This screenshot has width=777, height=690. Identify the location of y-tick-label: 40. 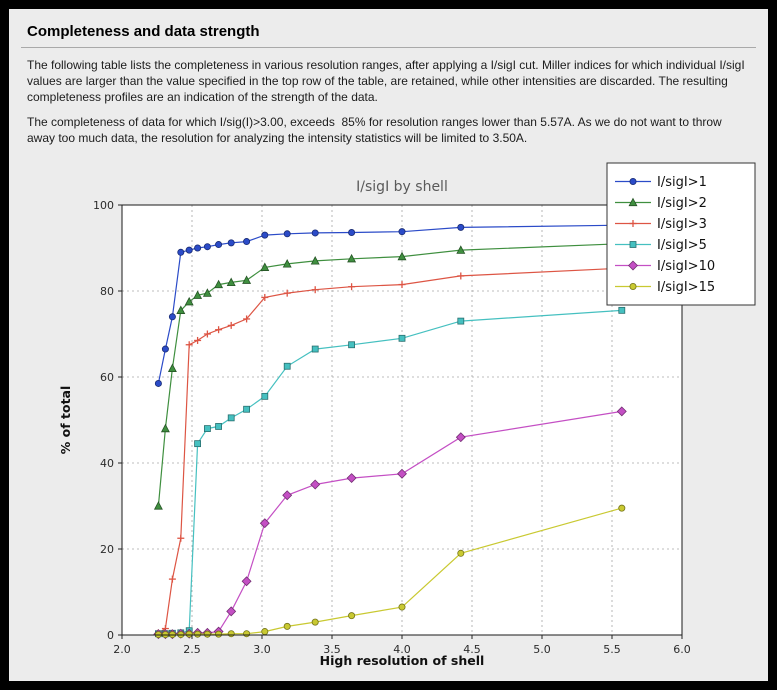
(107, 463).